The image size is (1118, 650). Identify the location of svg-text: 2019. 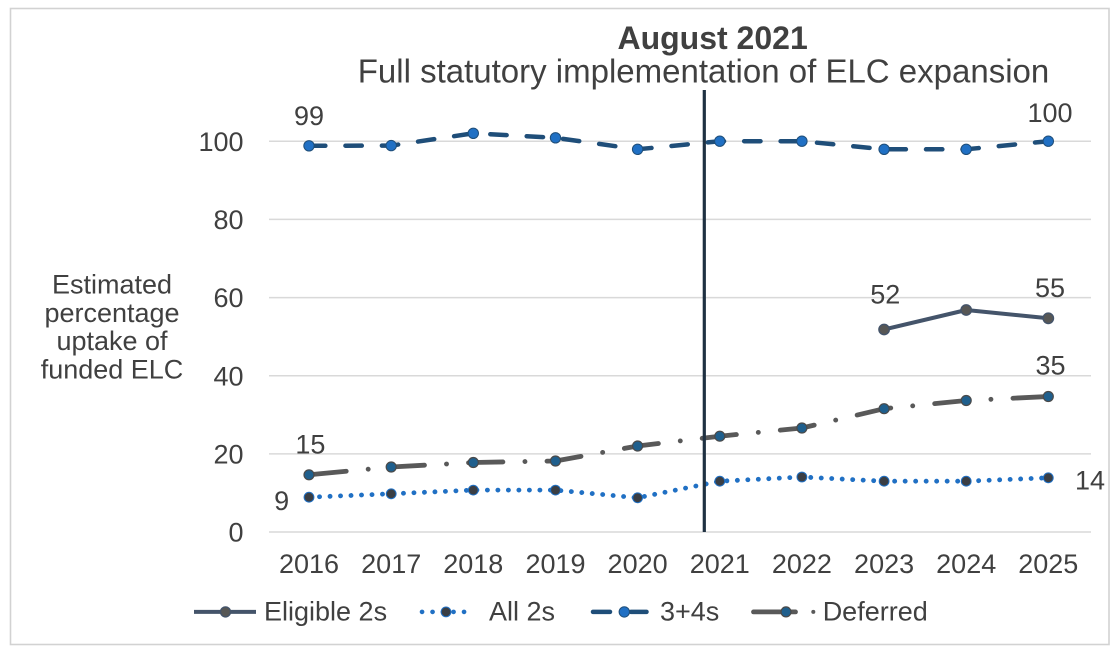
(555, 564).